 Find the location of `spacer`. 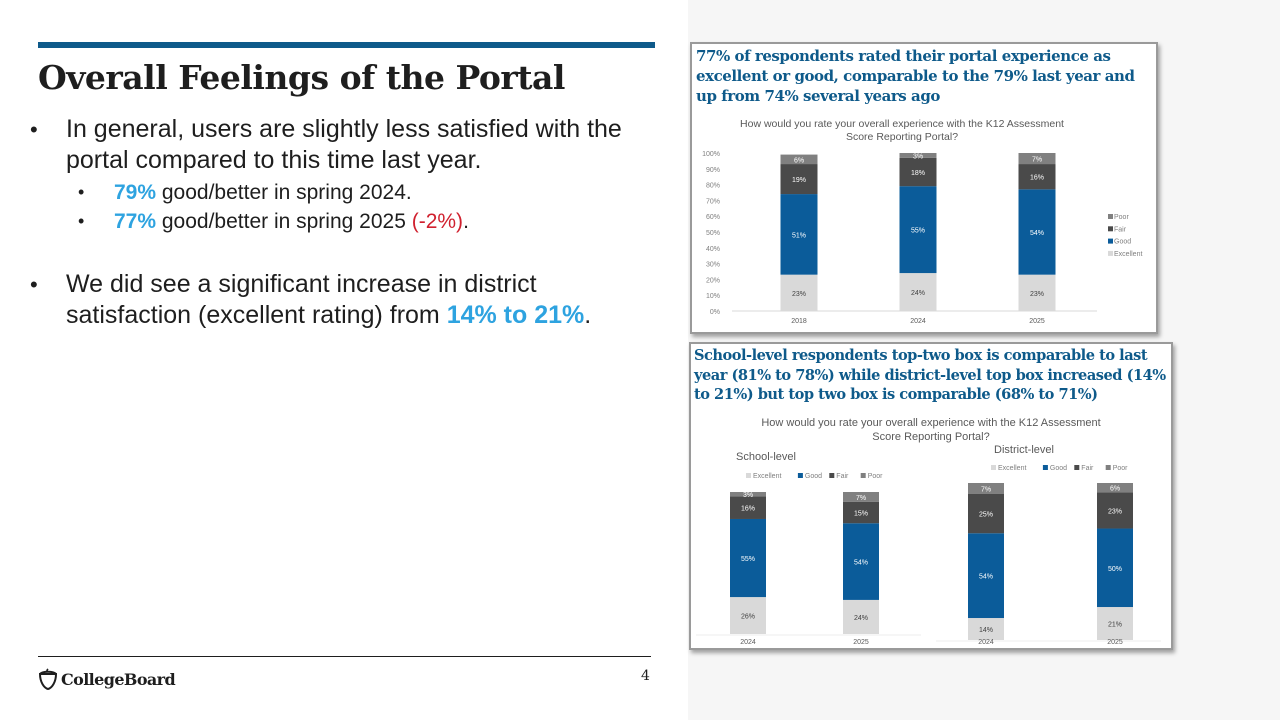

spacer is located at coordinates (345, 252).